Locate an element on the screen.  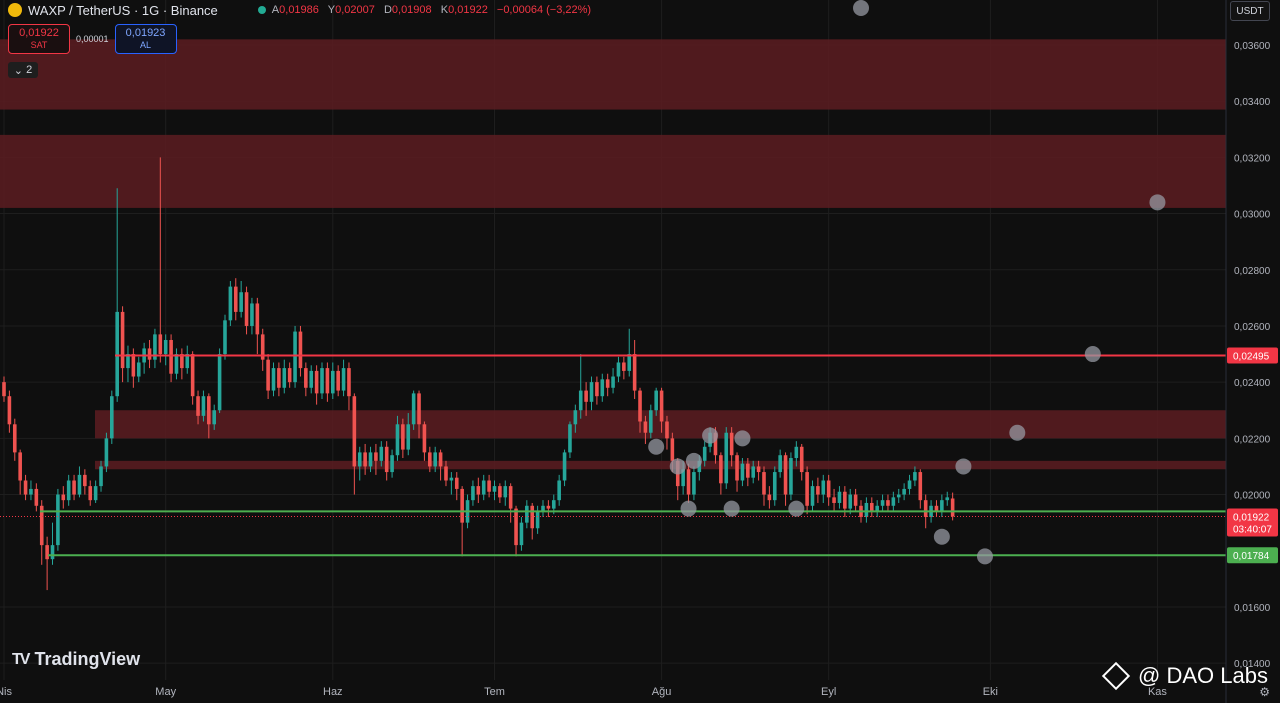
countdown-text: 03:40:07 is located at coordinates (1252, 529).